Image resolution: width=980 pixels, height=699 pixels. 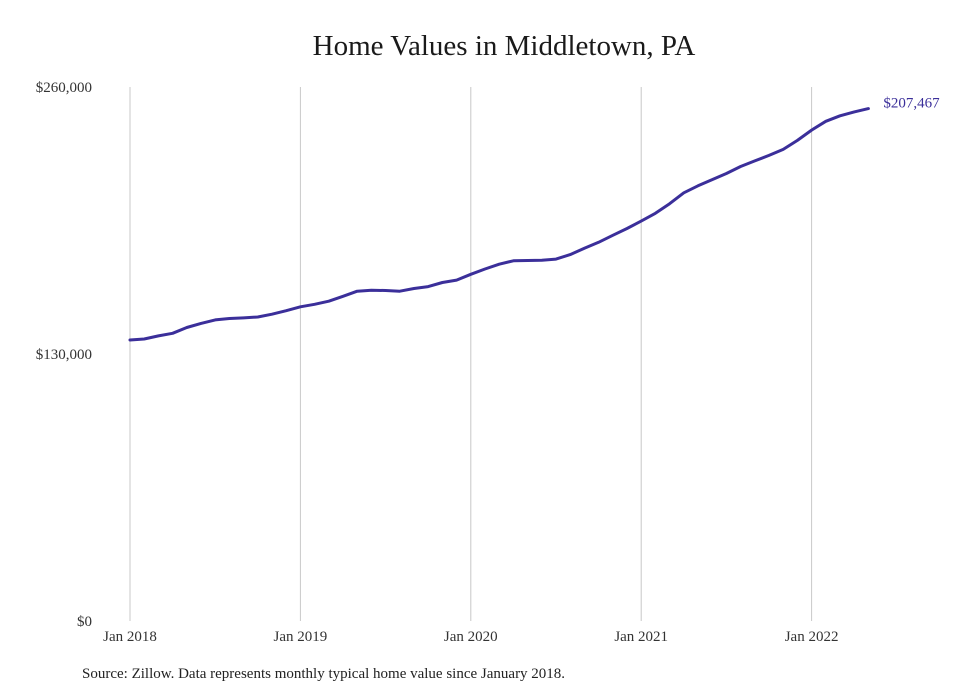 I want to click on x-tick-label: Jan 2021, so click(x=641, y=637).